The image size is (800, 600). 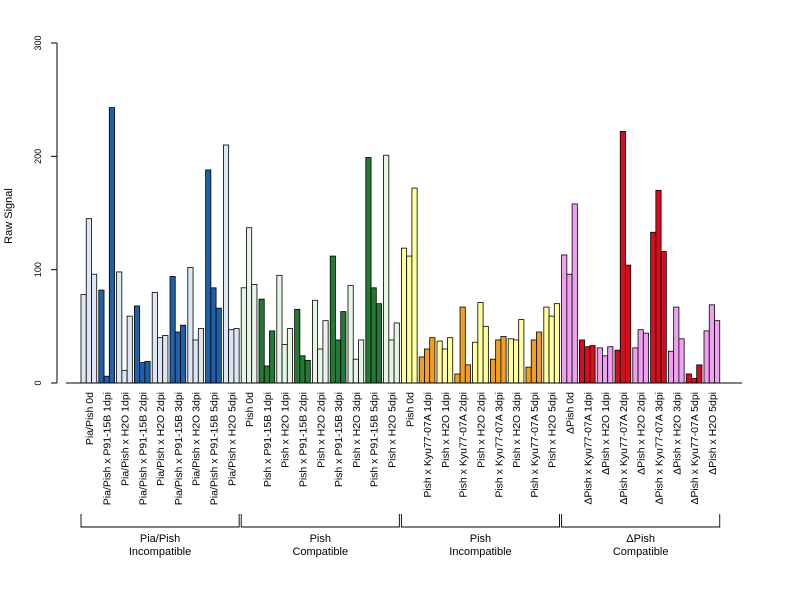 I want to click on x-tick-label: Pish x Kyu77-07A 5dpi, so click(x=535, y=445).